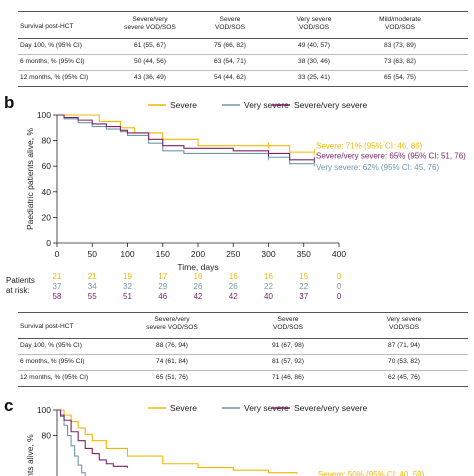  Describe the element at coordinates (378, 167) in the screenshot. I see `series-annotation: Very severe: 62% (95% CI: 45, 76)` at that location.